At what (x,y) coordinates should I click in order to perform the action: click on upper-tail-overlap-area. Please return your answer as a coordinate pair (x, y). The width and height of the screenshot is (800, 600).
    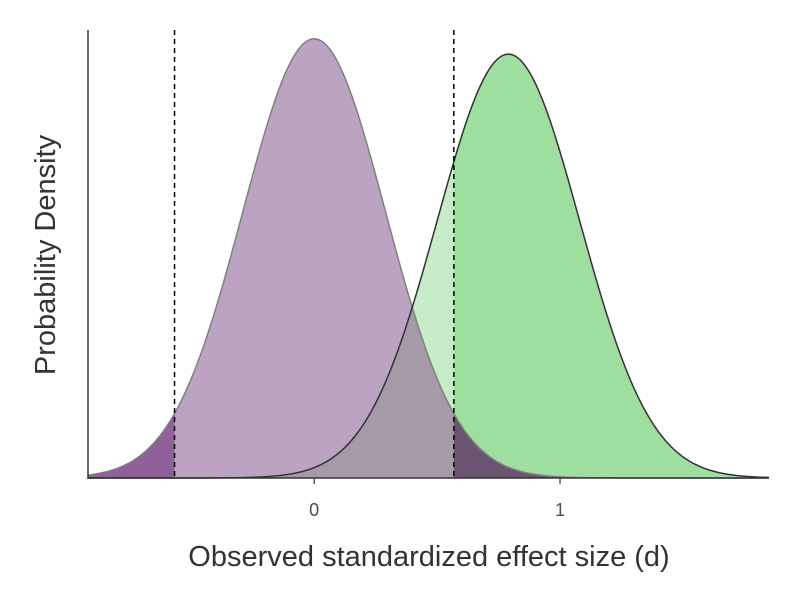
    Looking at the image, I should click on (611, 445).